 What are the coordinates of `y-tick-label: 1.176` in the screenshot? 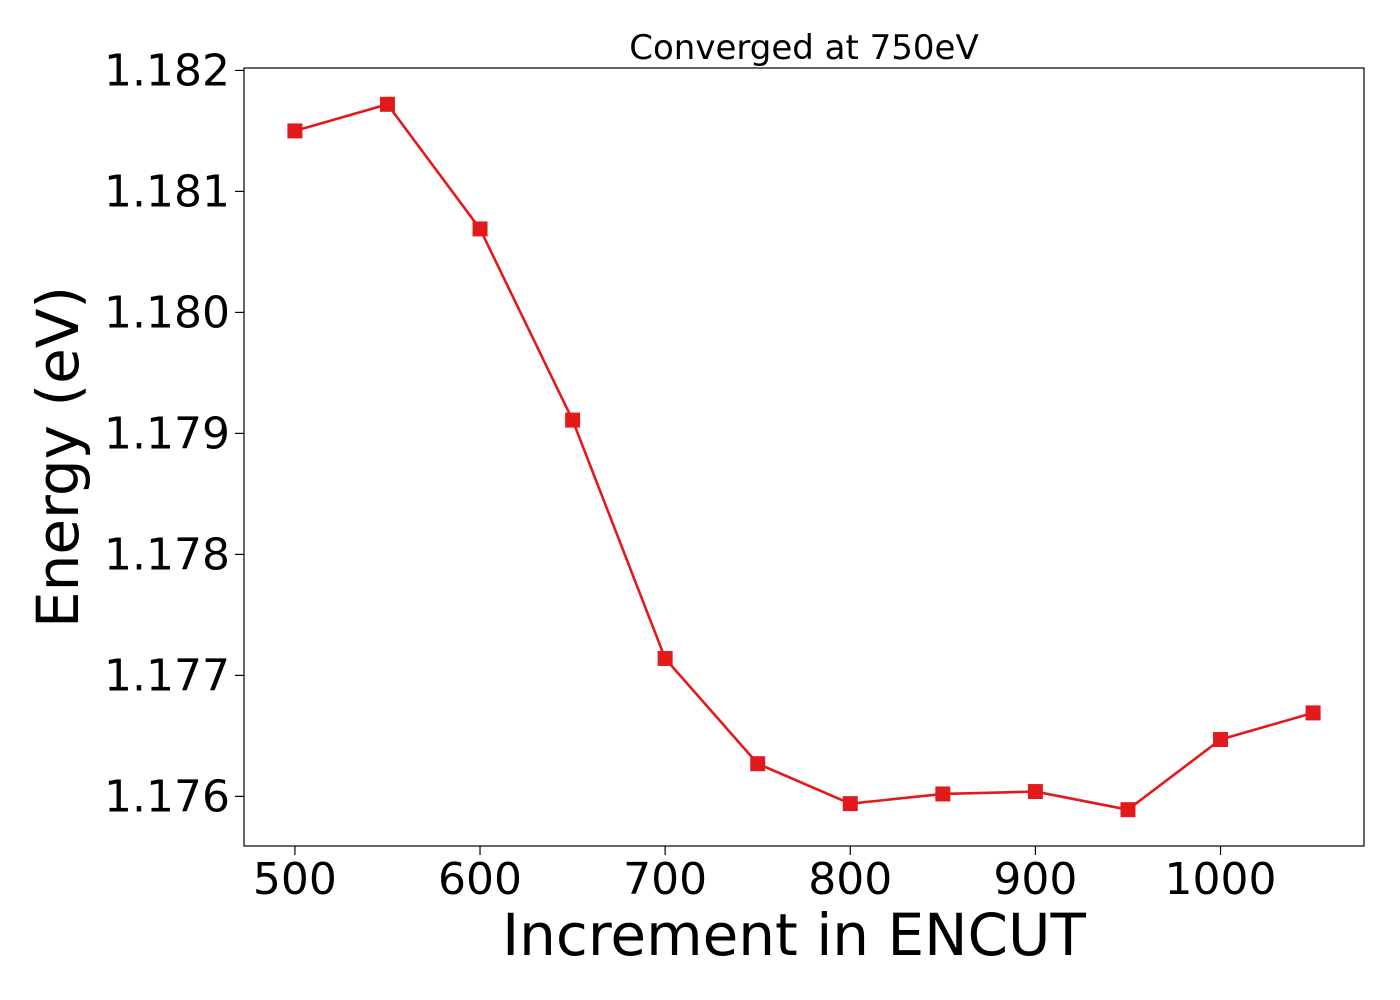 It's located at (167, 796).